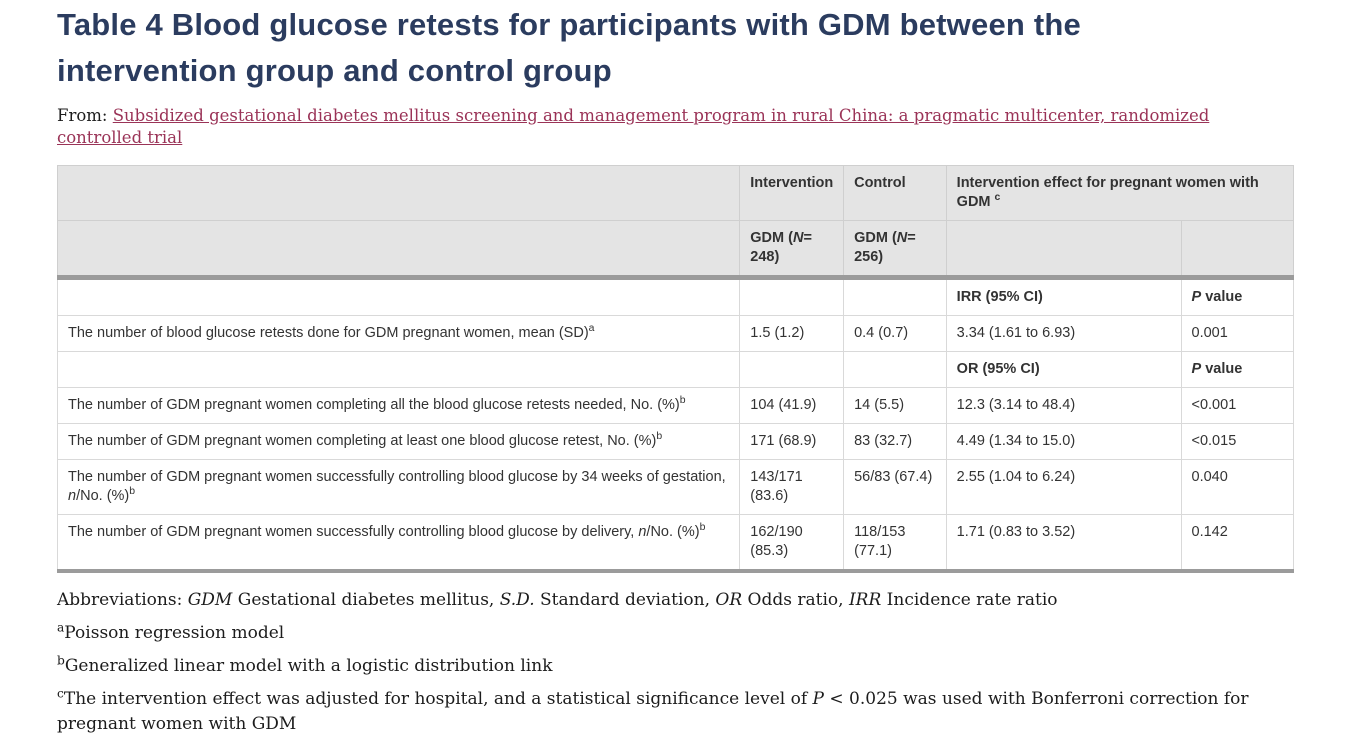 The width and height of the screenshot is (1346, 737). Describe the element at coordinates (895, 249) in the screenshot. I see `header-cell-gdm-control-n: GDM (N= 256)` at that location.